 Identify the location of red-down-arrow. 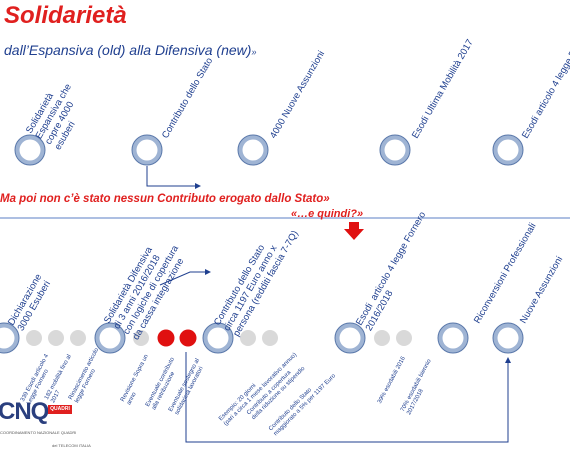
(354, 231).